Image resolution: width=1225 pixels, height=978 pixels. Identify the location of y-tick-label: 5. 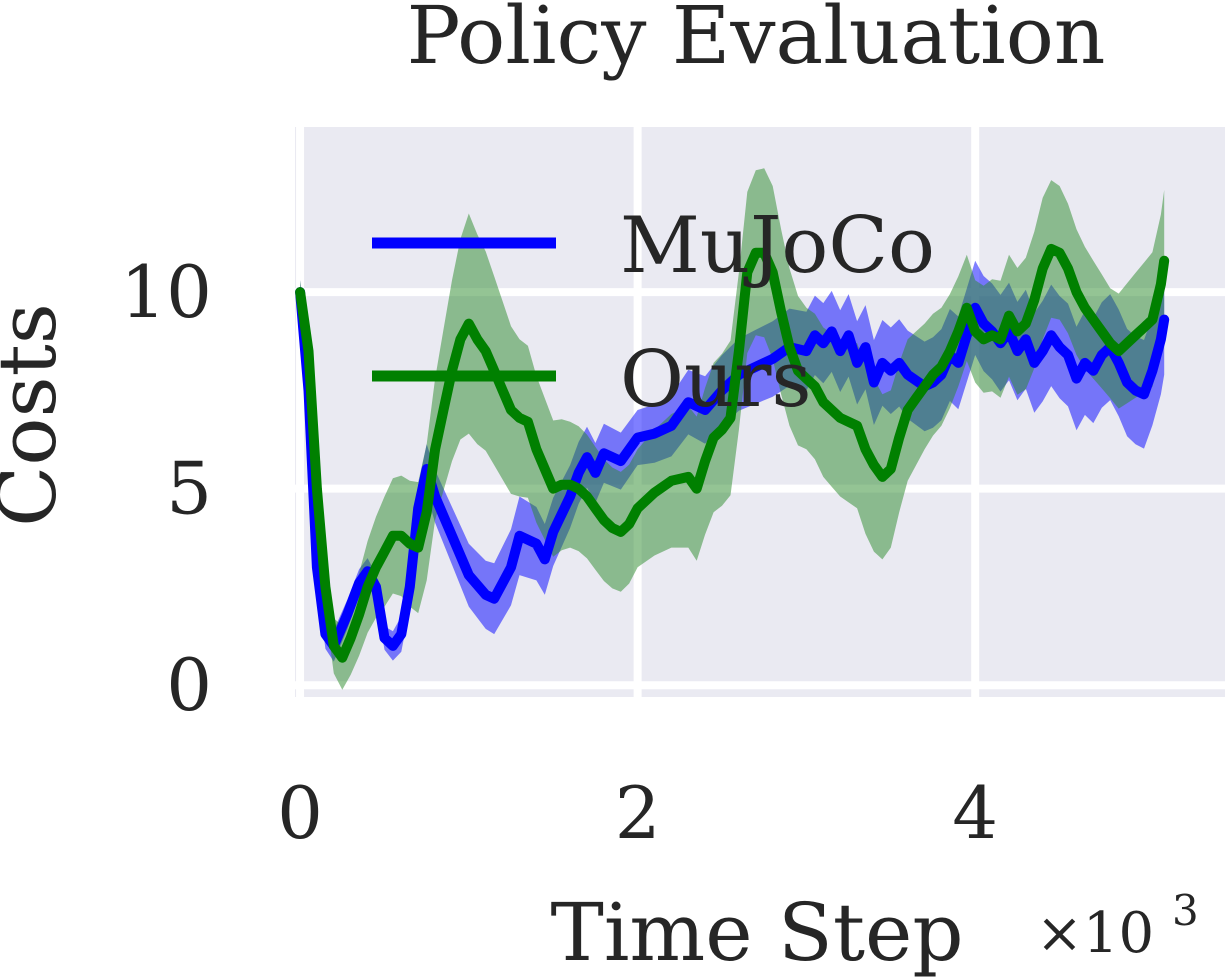
(189, 489).